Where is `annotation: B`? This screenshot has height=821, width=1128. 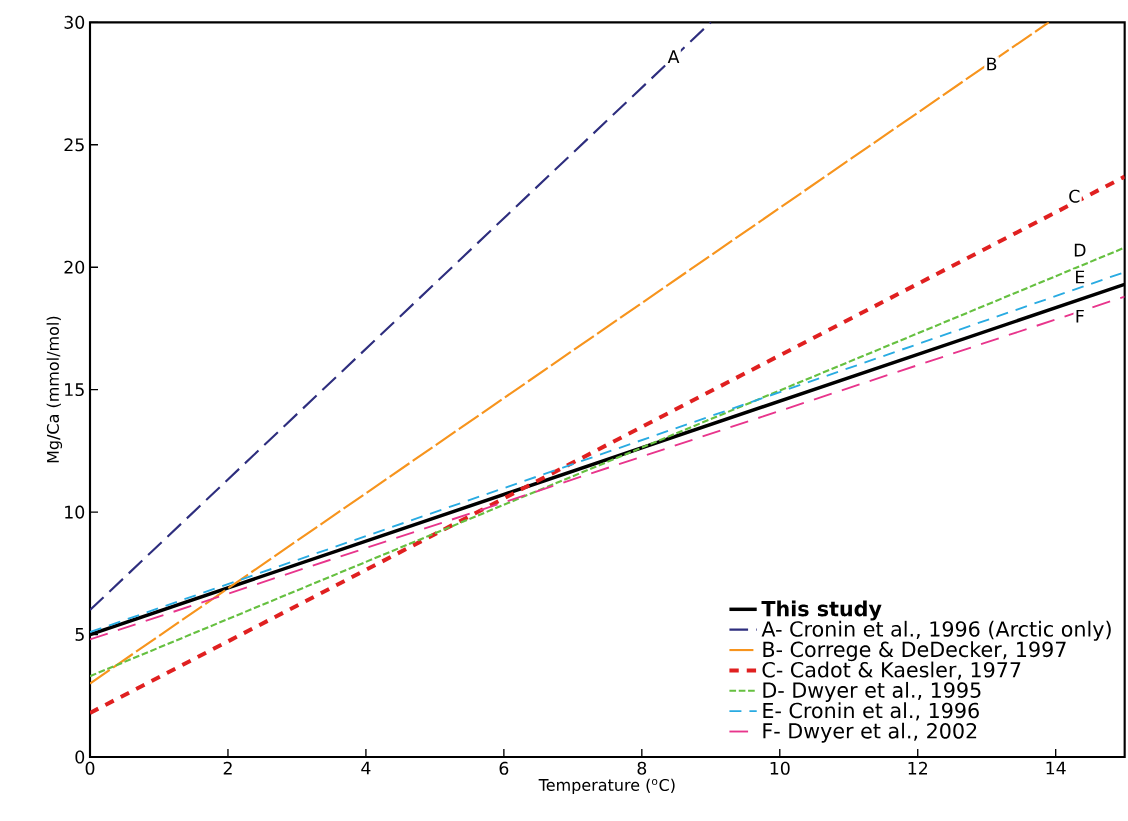 annotation: B is located at coordinates (992, 64).